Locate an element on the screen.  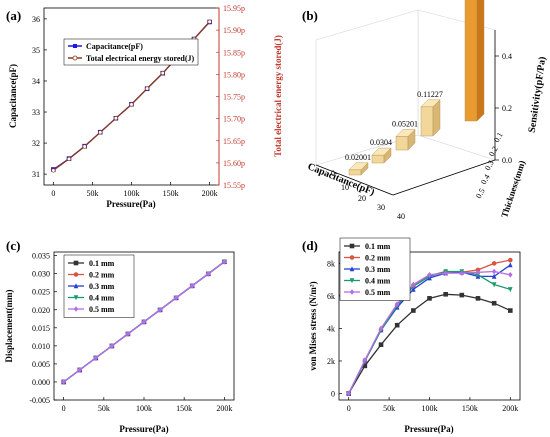
x-tick-label-pb-4: 40 is located at coordinates (401, 216).